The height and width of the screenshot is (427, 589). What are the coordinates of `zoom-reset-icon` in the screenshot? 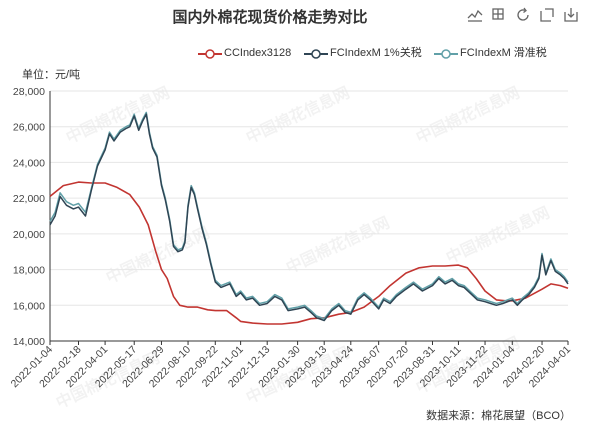 It's located at (547, 15).